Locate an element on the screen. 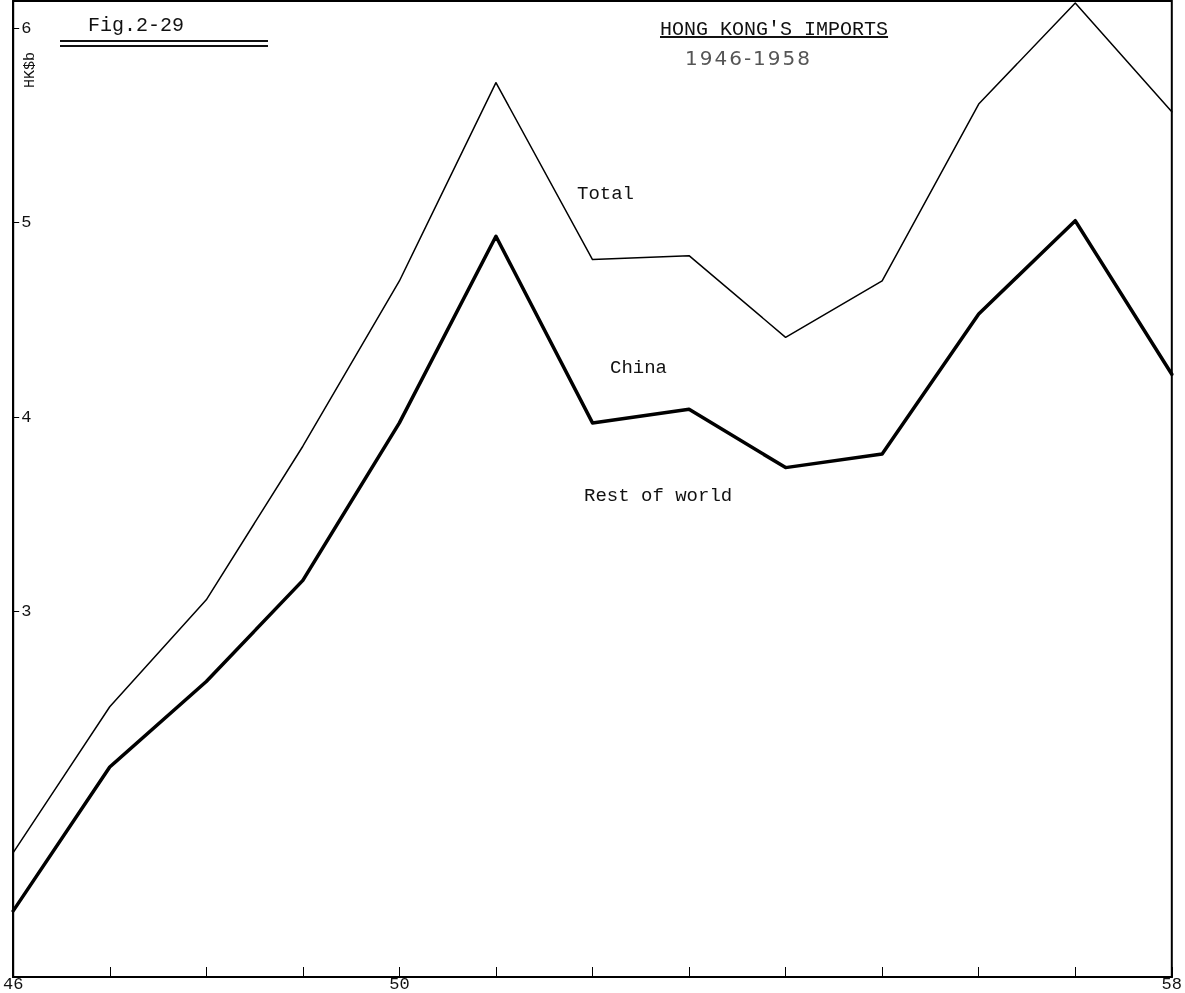 The width and height of the screenshot is (1185, 993). annotation: China is located at coordinates (639, 368).